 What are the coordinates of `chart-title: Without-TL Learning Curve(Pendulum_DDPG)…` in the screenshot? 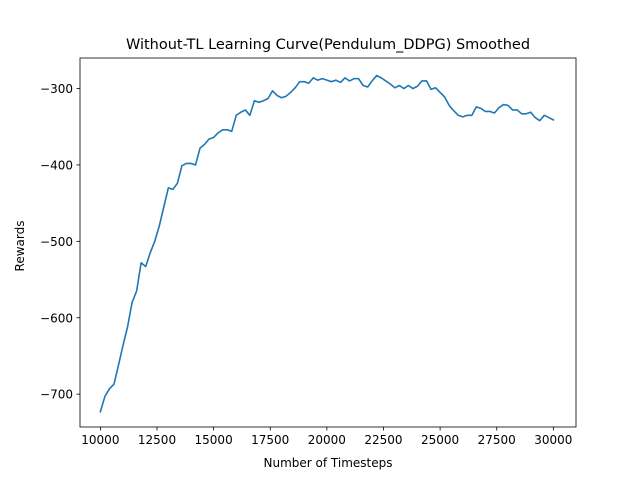 It's located at (328, 45).